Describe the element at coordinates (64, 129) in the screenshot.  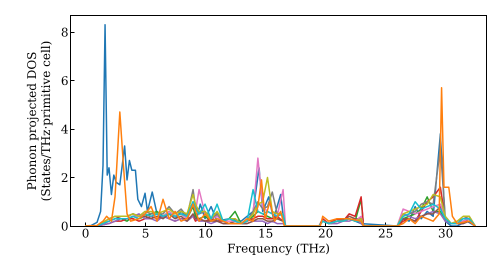
I see `y-tick-label: 4` at that location.